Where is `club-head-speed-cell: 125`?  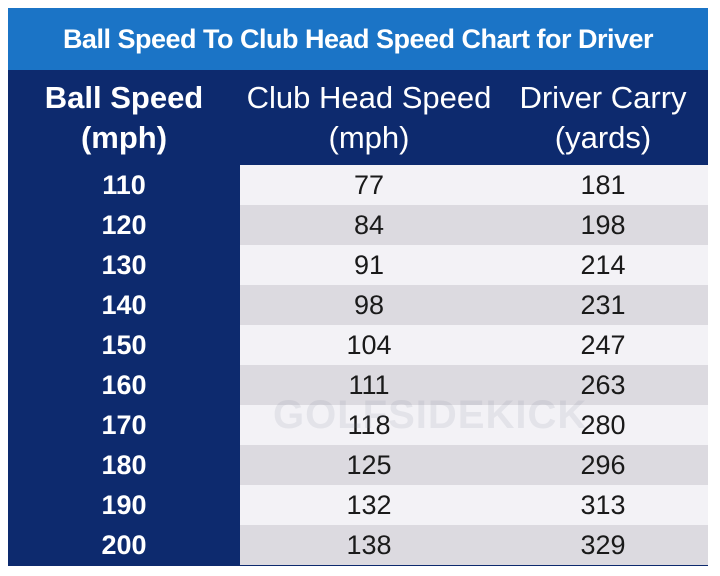 club-head-speed-cell: 125 is located at coordinates (369, 465).